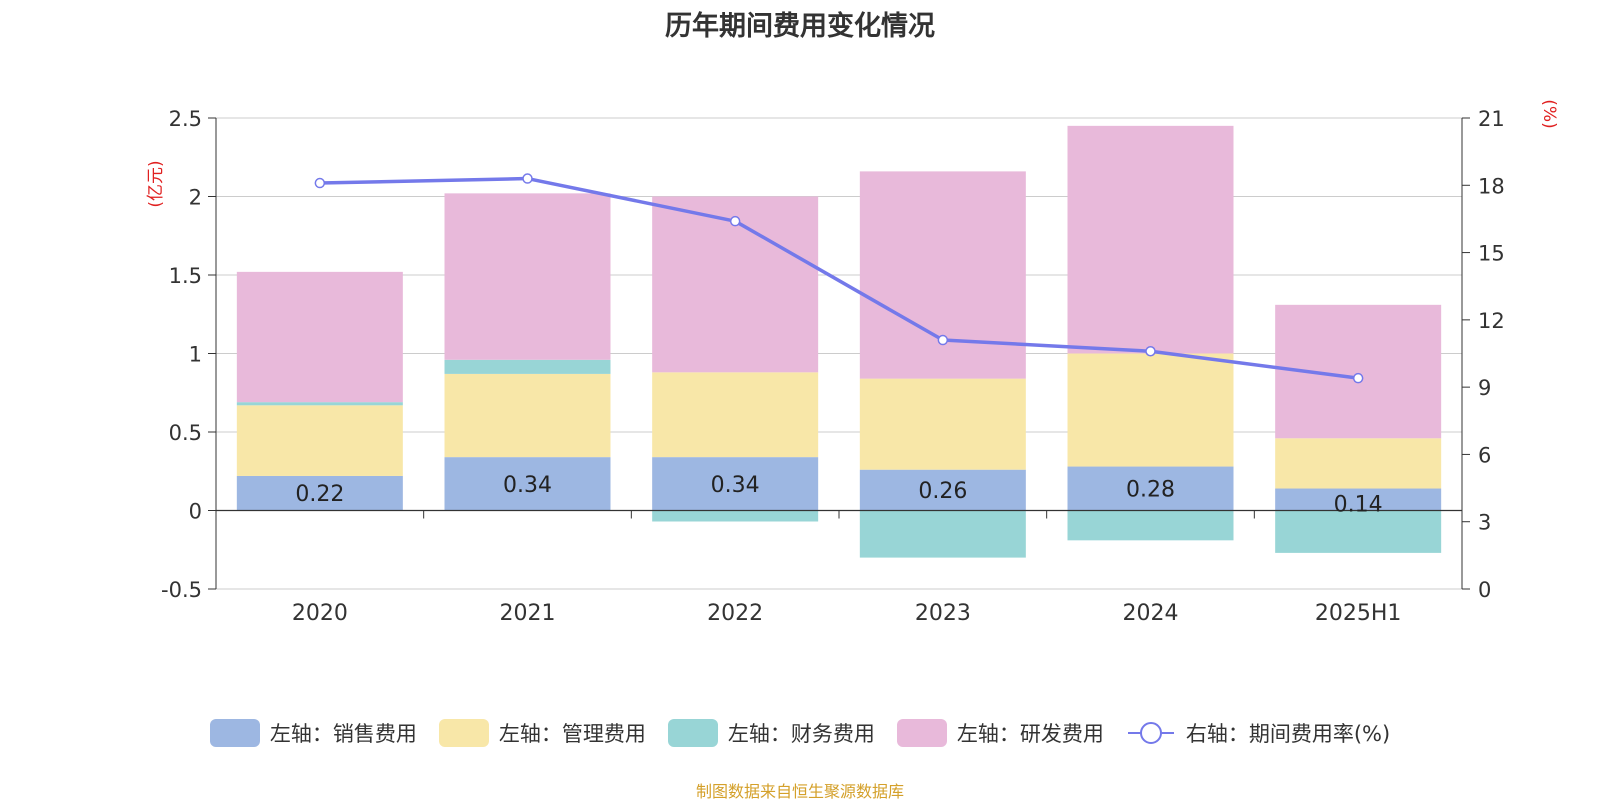 The image size is (1600, 802). I want to click on x-tick-label: 2022, so click(735, 613).